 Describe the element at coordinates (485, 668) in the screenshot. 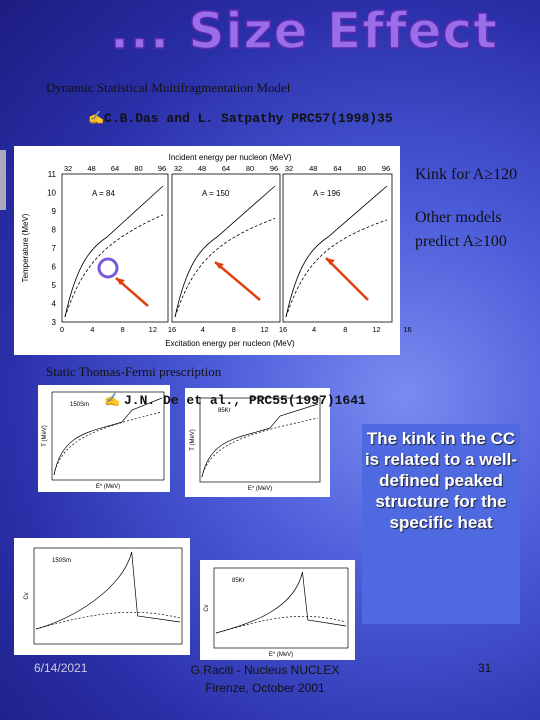

I see `footer-page: 31` at that location.